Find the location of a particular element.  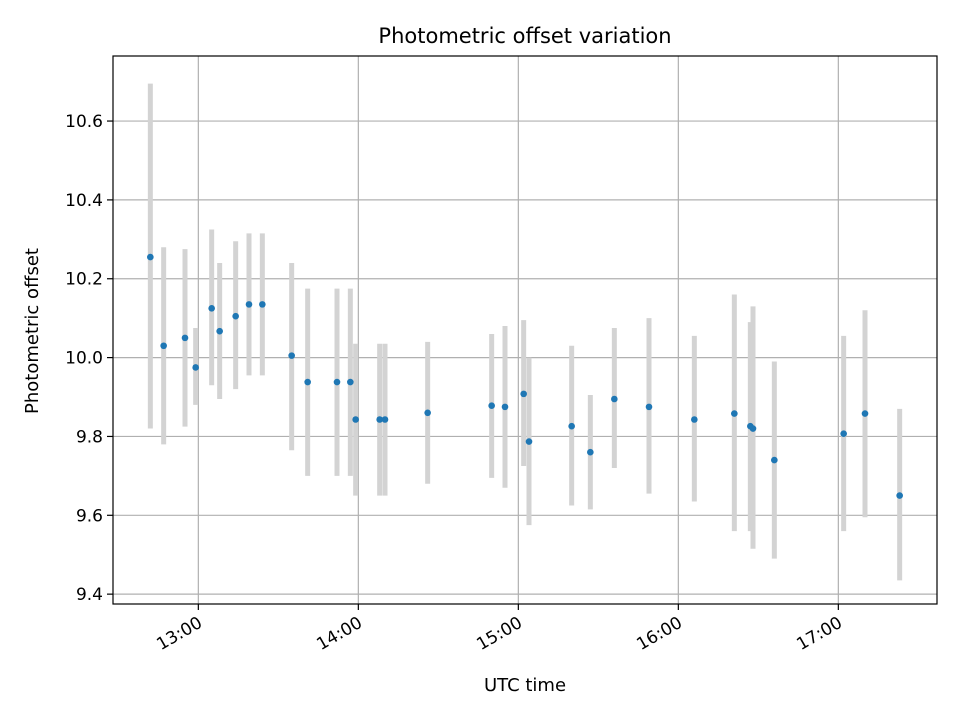

y-tick-label: 9.6 is located at coordinates (89, 516).